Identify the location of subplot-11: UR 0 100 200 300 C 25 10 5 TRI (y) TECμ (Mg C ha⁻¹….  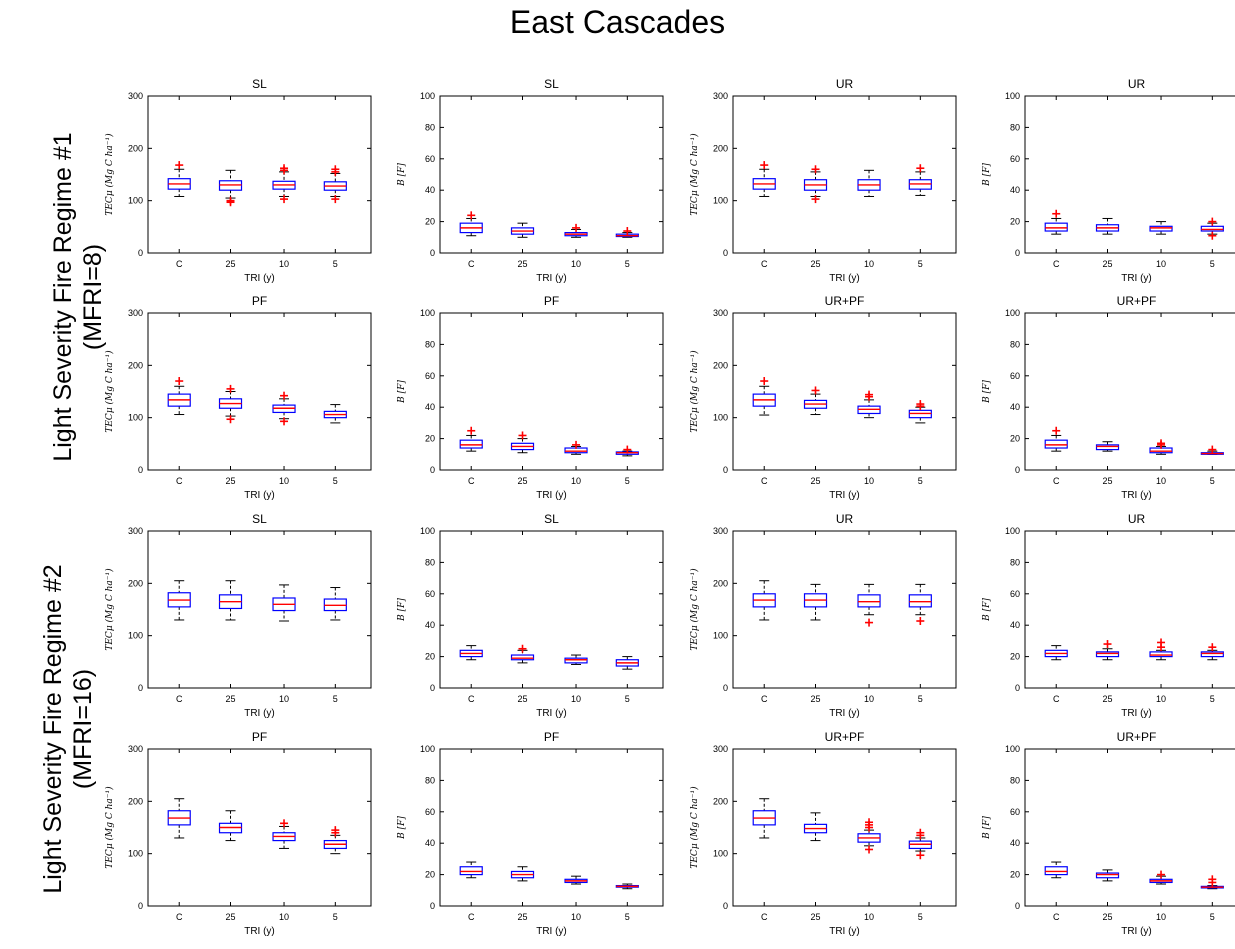
(823, 615).